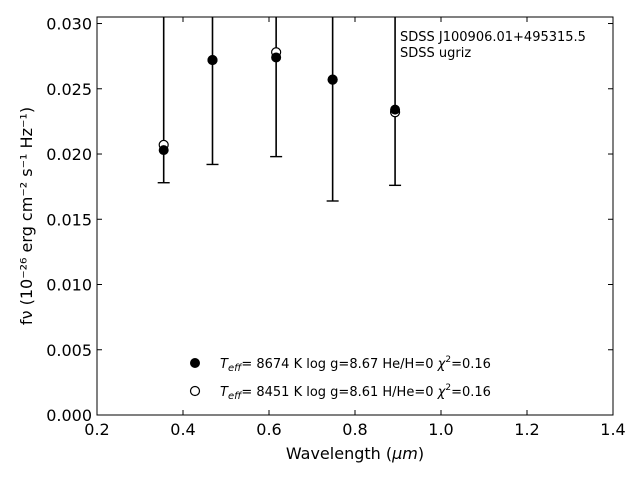 This screenshot has height=480, width=640. I want to click on y-tick-label: 0.005, so click(69, 350).